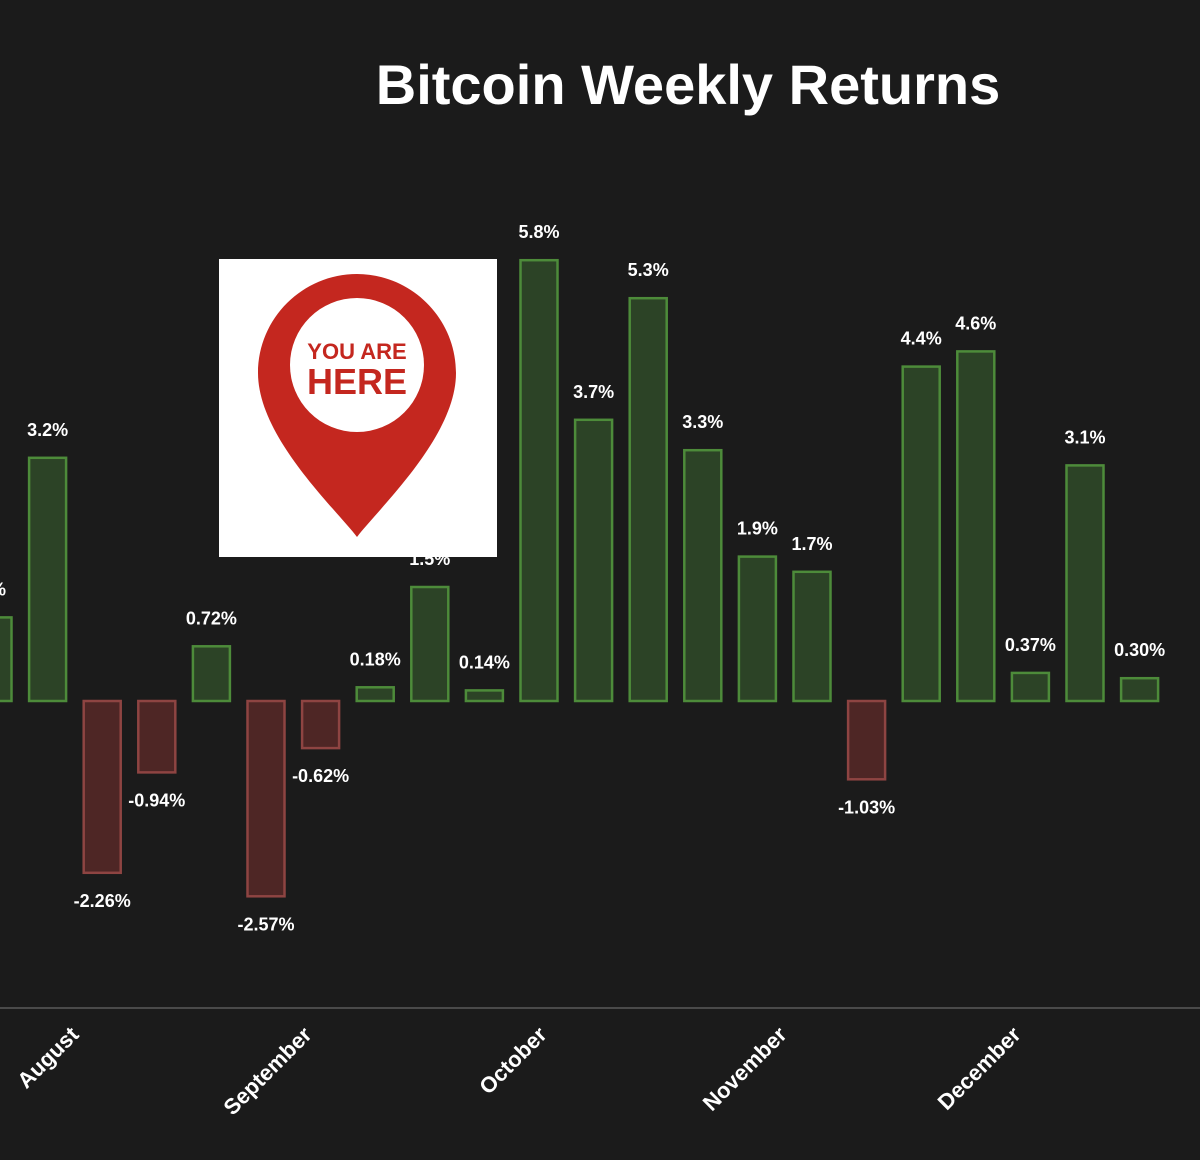  Describe the element at coordinates (1139, 650) in the screenshot. I see `value-label-21: 0.30%` at that location.